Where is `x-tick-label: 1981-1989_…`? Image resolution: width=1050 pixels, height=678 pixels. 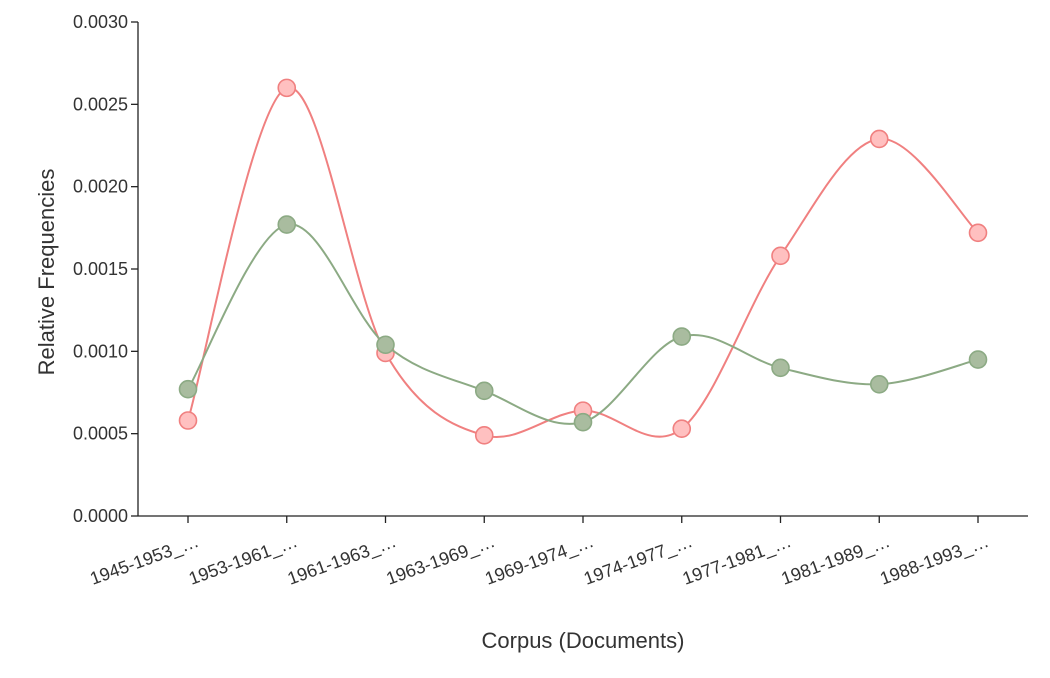 x-tick-label: 1981-1989_… is located at coordinates (836, 560).